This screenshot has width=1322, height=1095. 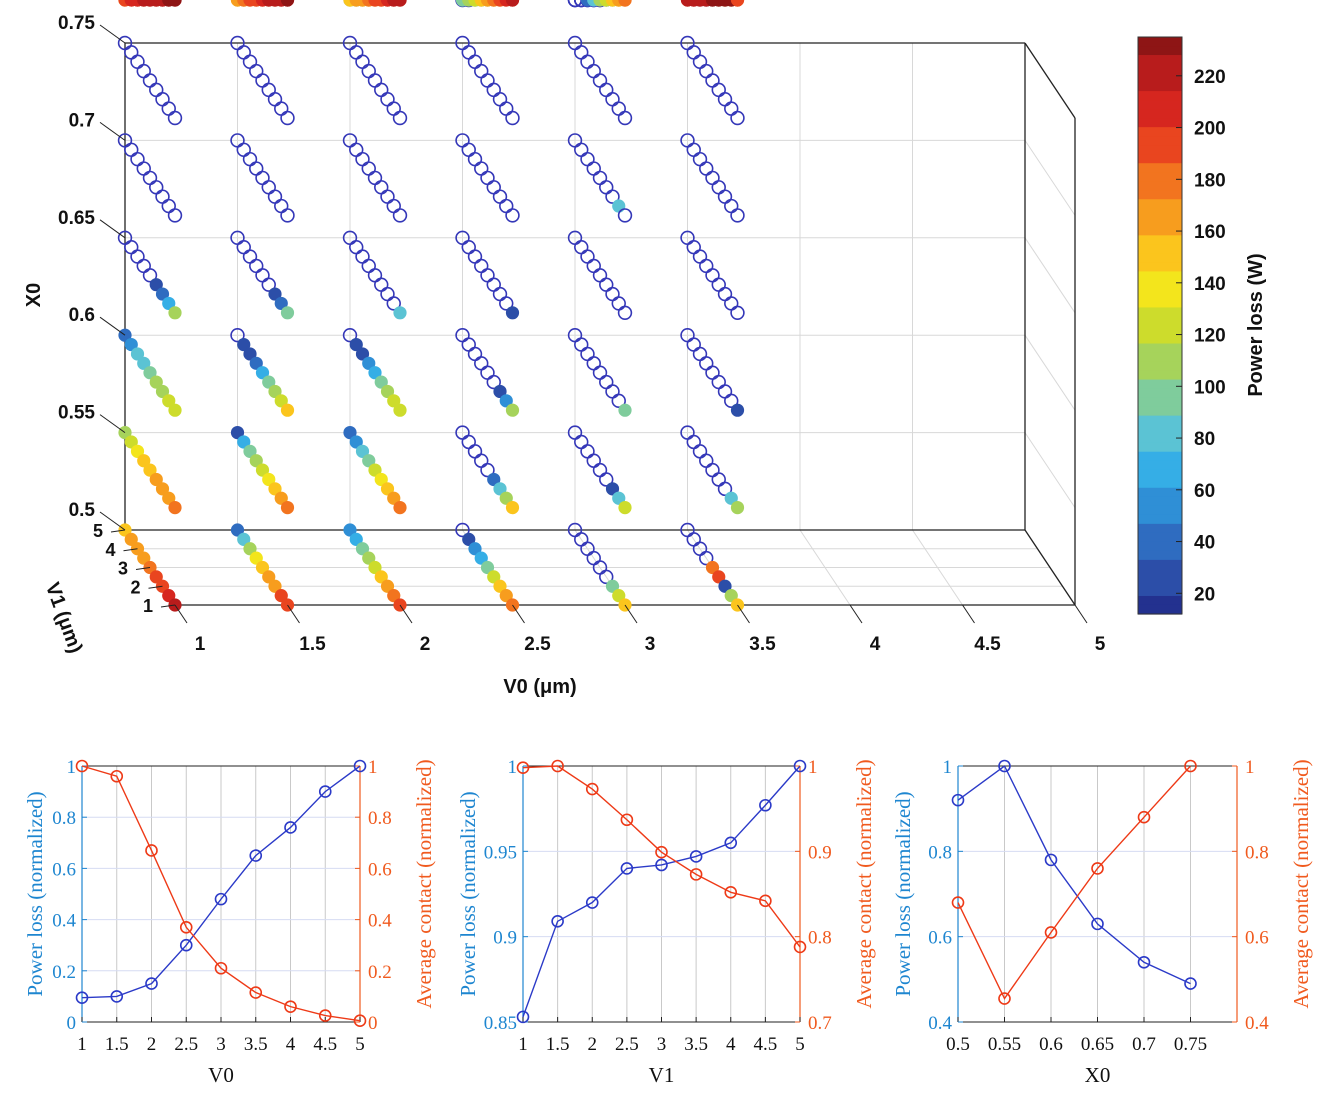 What do you see at coordinates (64, 818) in the screenshot?
I see `p1-yl-tick-label-4: 0.8` at bounding box center [64, 818].